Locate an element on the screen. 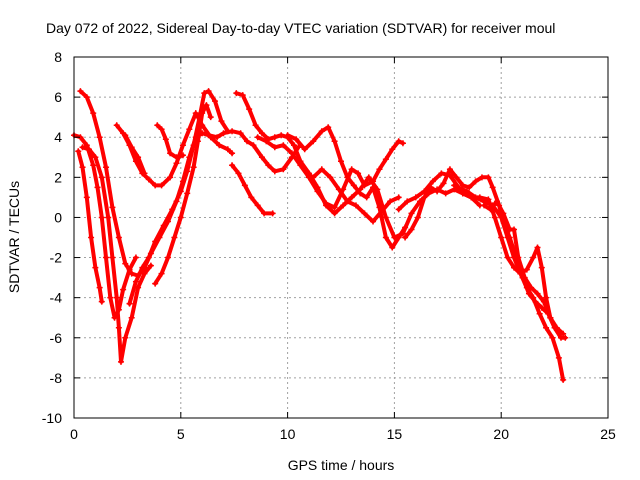 This screenshot has width=640, height=480. series-track-10-markers is located at coordinates (252, 189).